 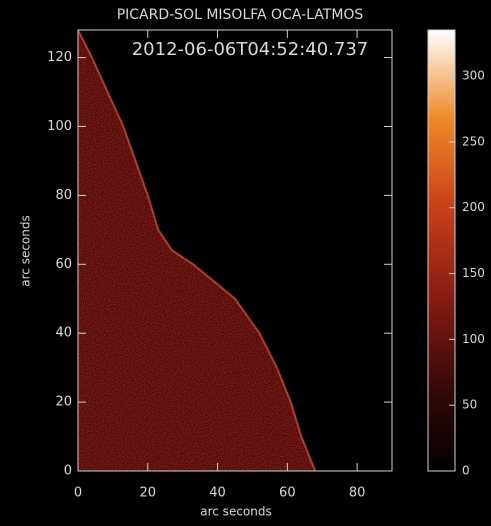 What do you see at coordinates (473, 339) in the screenshot?
I see `colorbar-tick-label: 100` at bounding box center [473, 339].